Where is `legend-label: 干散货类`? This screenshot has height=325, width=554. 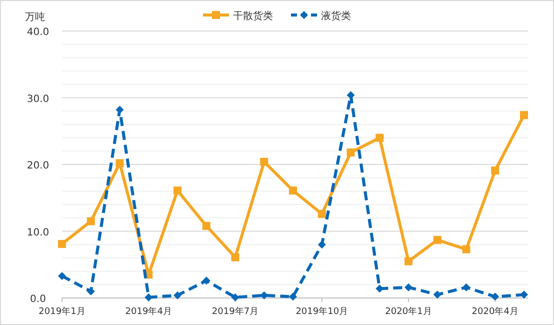
legend-label: 干散货类 is located at coordinates (253, 16).